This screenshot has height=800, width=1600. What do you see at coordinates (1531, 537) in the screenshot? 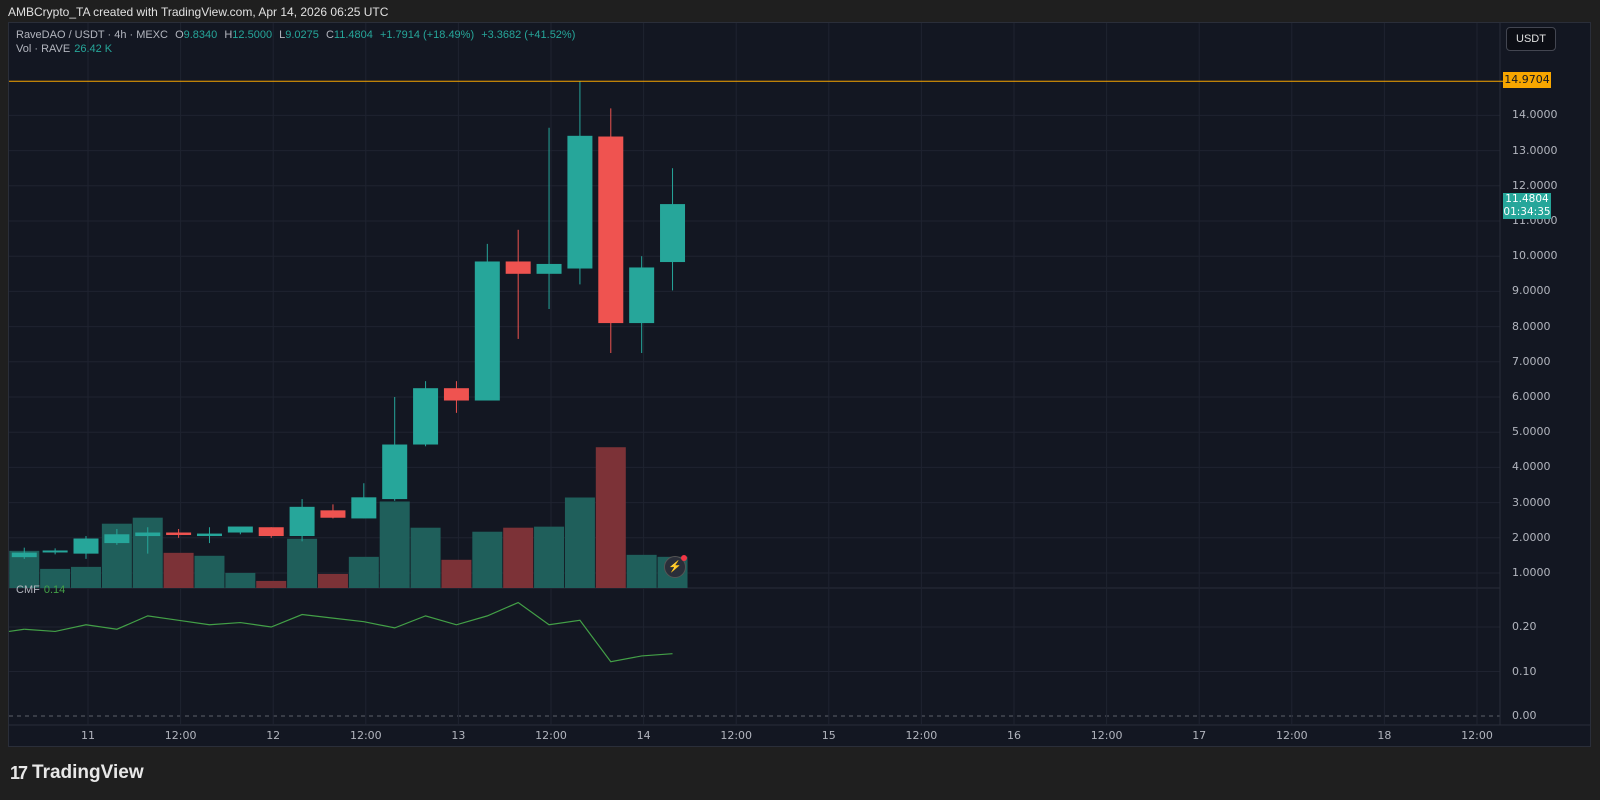
I see `price-tick-label: 2.0000` at bounding box center [1531, 537].